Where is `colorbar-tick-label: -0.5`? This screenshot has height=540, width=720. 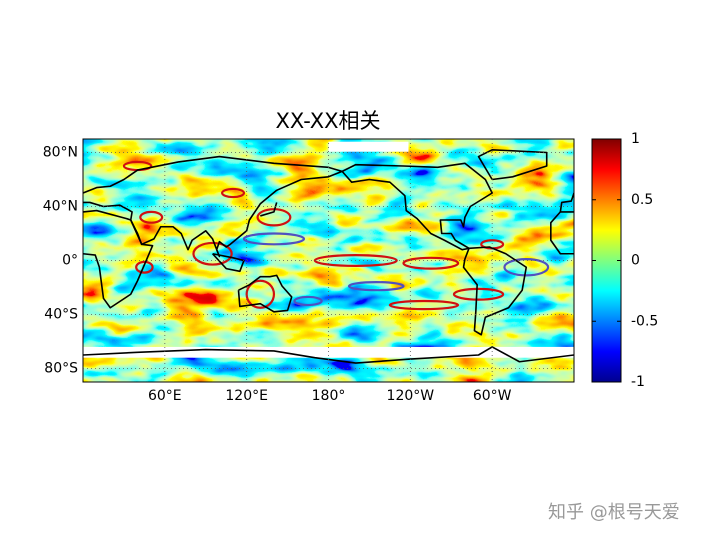 colorbar-tick-label: -0.5 is located at coordinates (644, 321).